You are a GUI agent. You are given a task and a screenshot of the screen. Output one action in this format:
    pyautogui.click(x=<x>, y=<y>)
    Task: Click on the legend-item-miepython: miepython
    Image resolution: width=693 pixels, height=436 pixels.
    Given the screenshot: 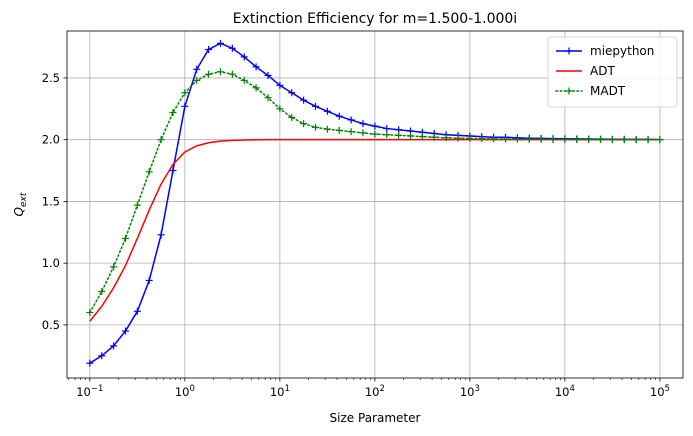 What is the action you would take?
    pyautogui.click(x=605, y=51)
    